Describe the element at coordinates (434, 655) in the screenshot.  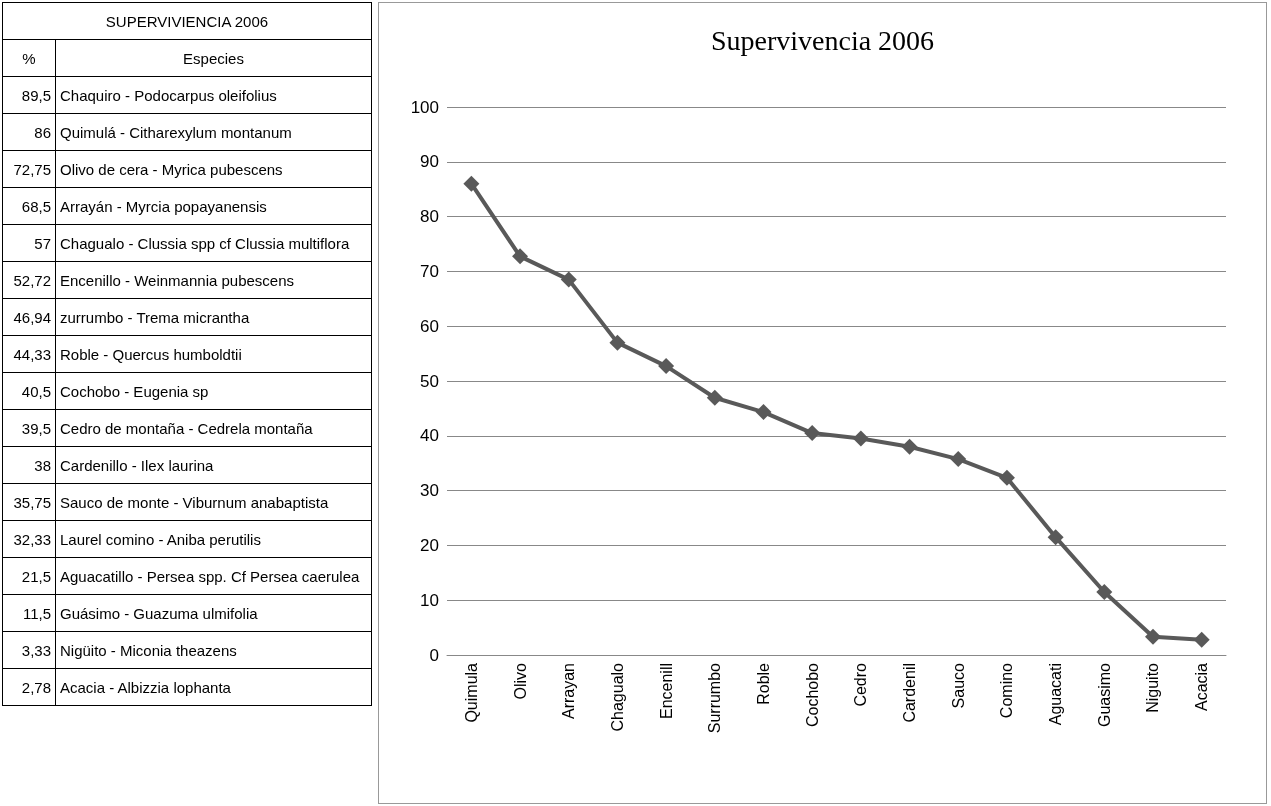
I see `y-tick-label: 0` at that location.